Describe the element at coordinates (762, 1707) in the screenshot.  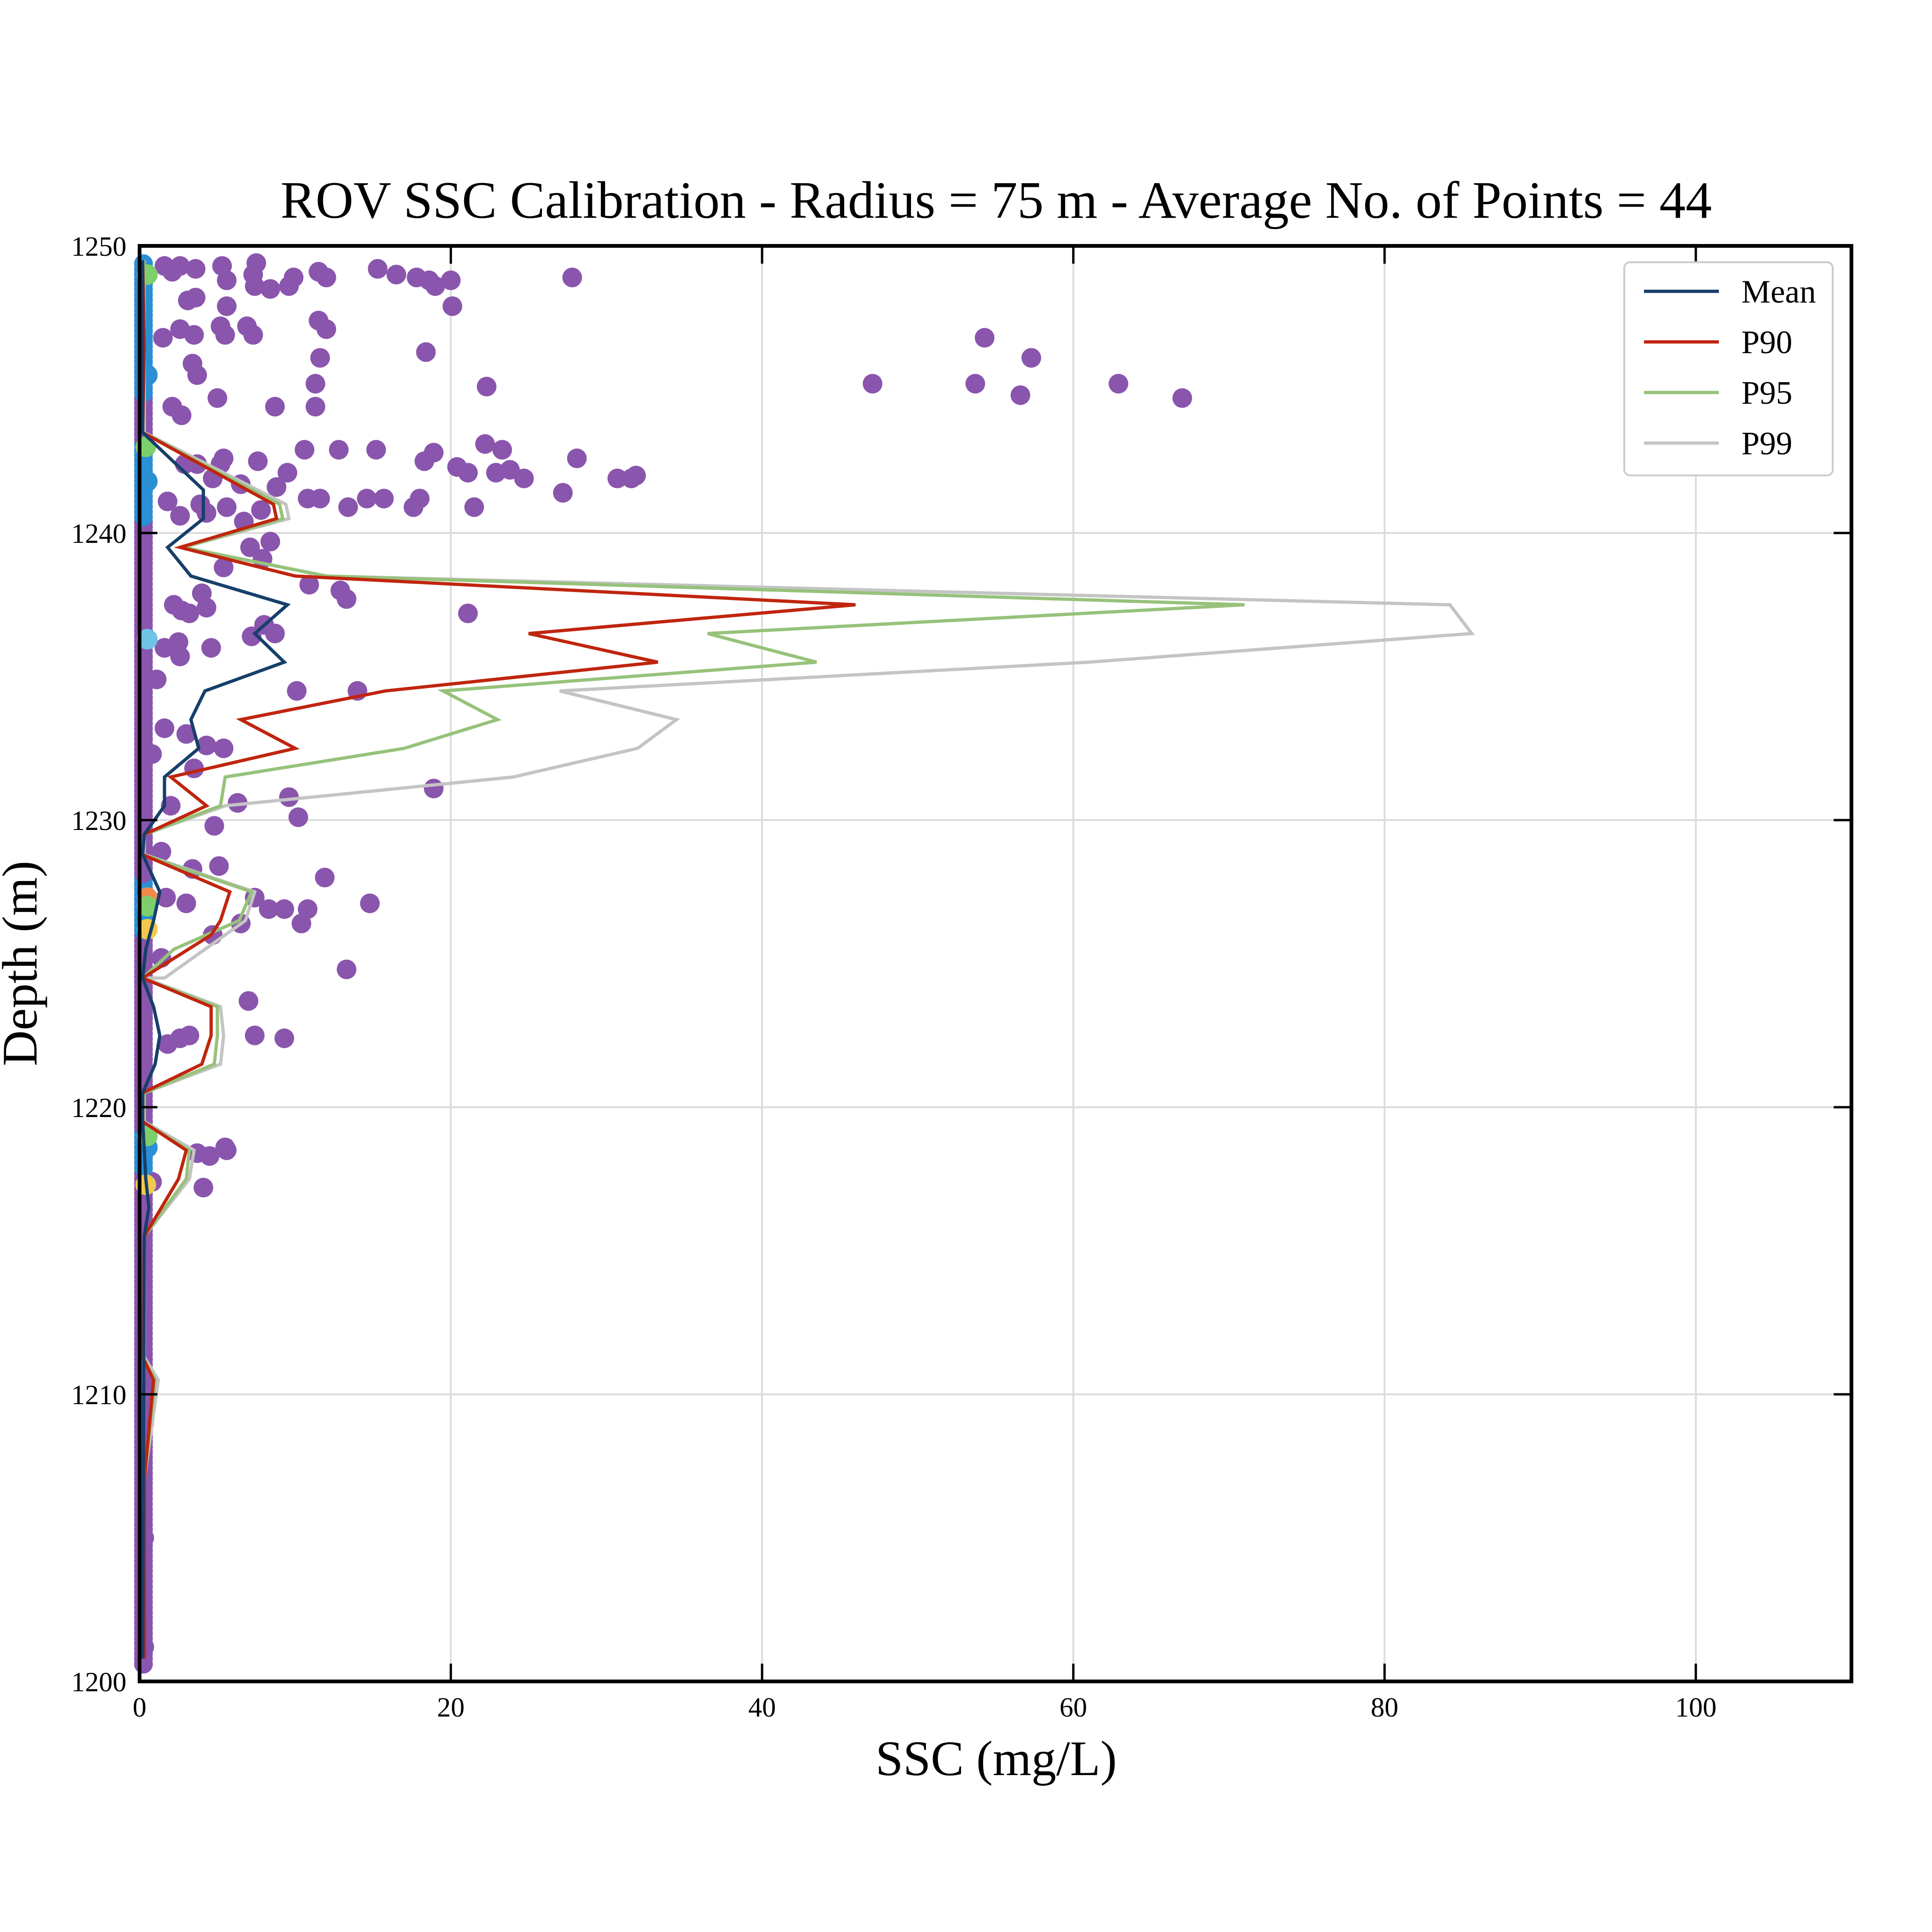
I see `x-tick-label: 40` at that location.